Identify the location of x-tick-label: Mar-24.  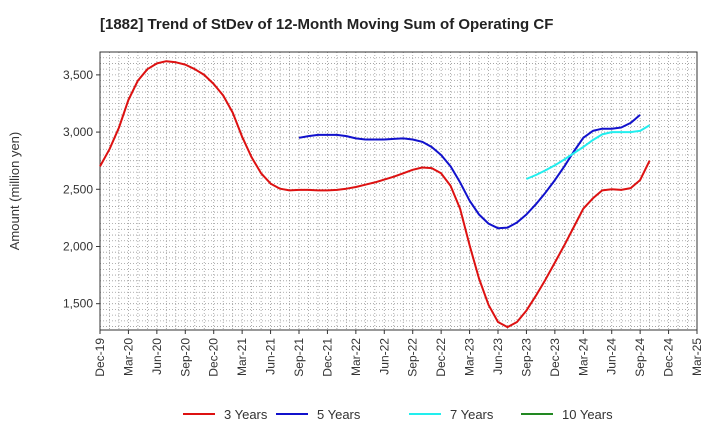
(583, 357).